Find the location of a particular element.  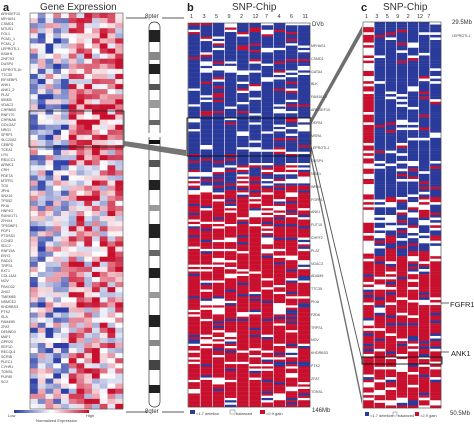

gene-label: MSRA is located at coordinates (316, 135).